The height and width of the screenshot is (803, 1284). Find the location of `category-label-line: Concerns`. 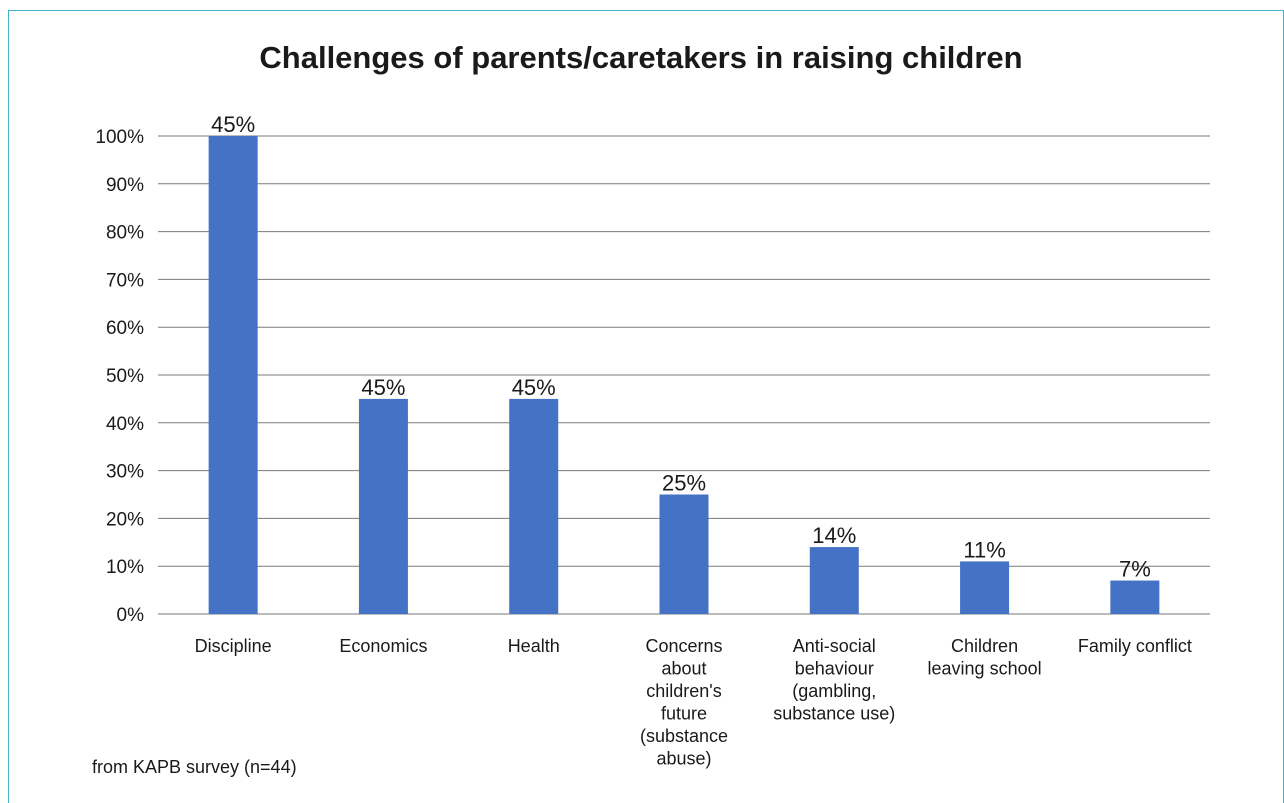

category-label-line: Concerns is located at coordinates (683, 646).